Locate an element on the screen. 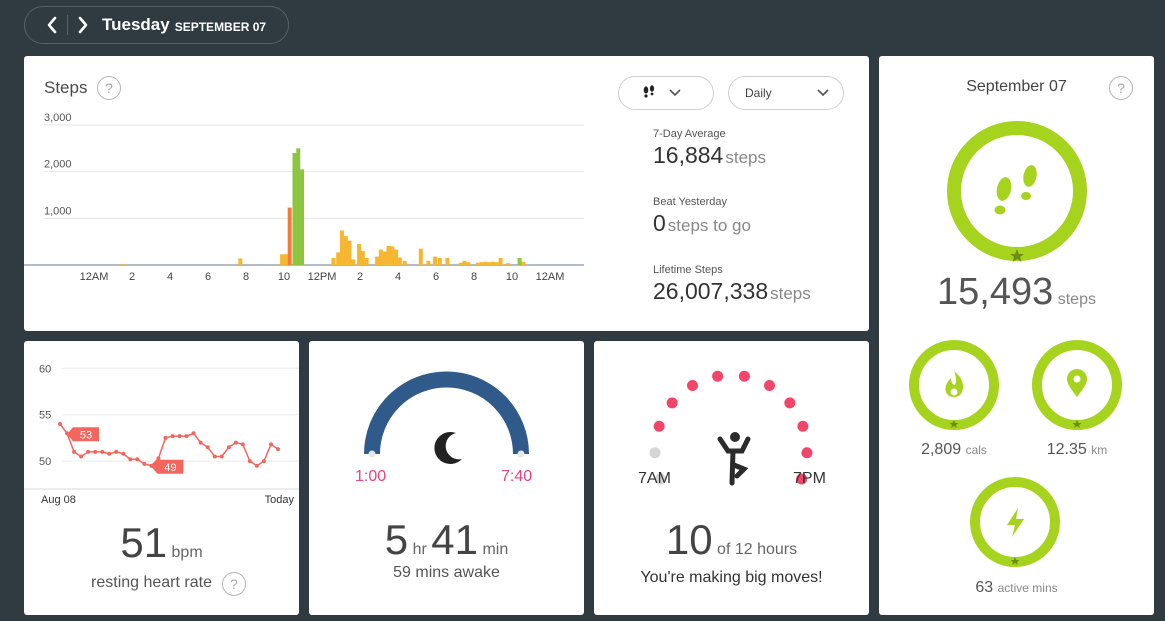  previous-day-button is located at coordinates (52, 25).